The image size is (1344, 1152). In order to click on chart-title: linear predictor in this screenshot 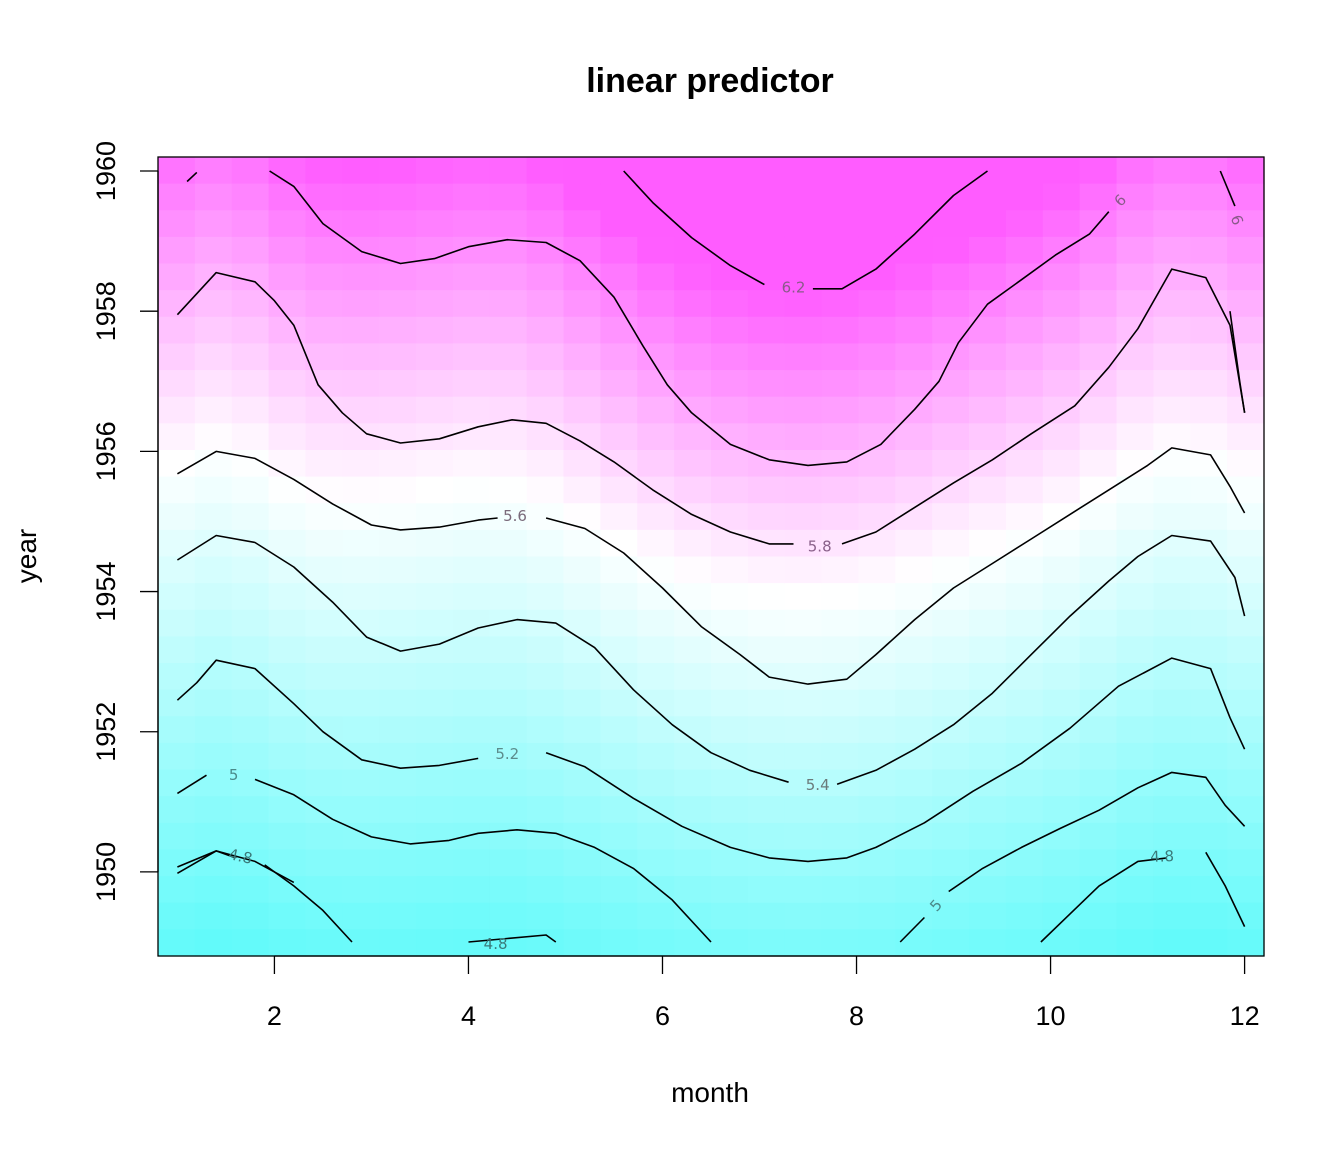, I will do `click(710, 81)`.